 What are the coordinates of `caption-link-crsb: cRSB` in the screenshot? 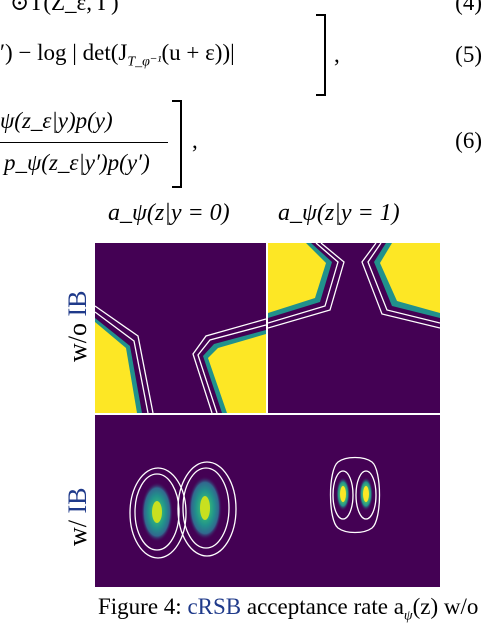 It's located at (214, 606).